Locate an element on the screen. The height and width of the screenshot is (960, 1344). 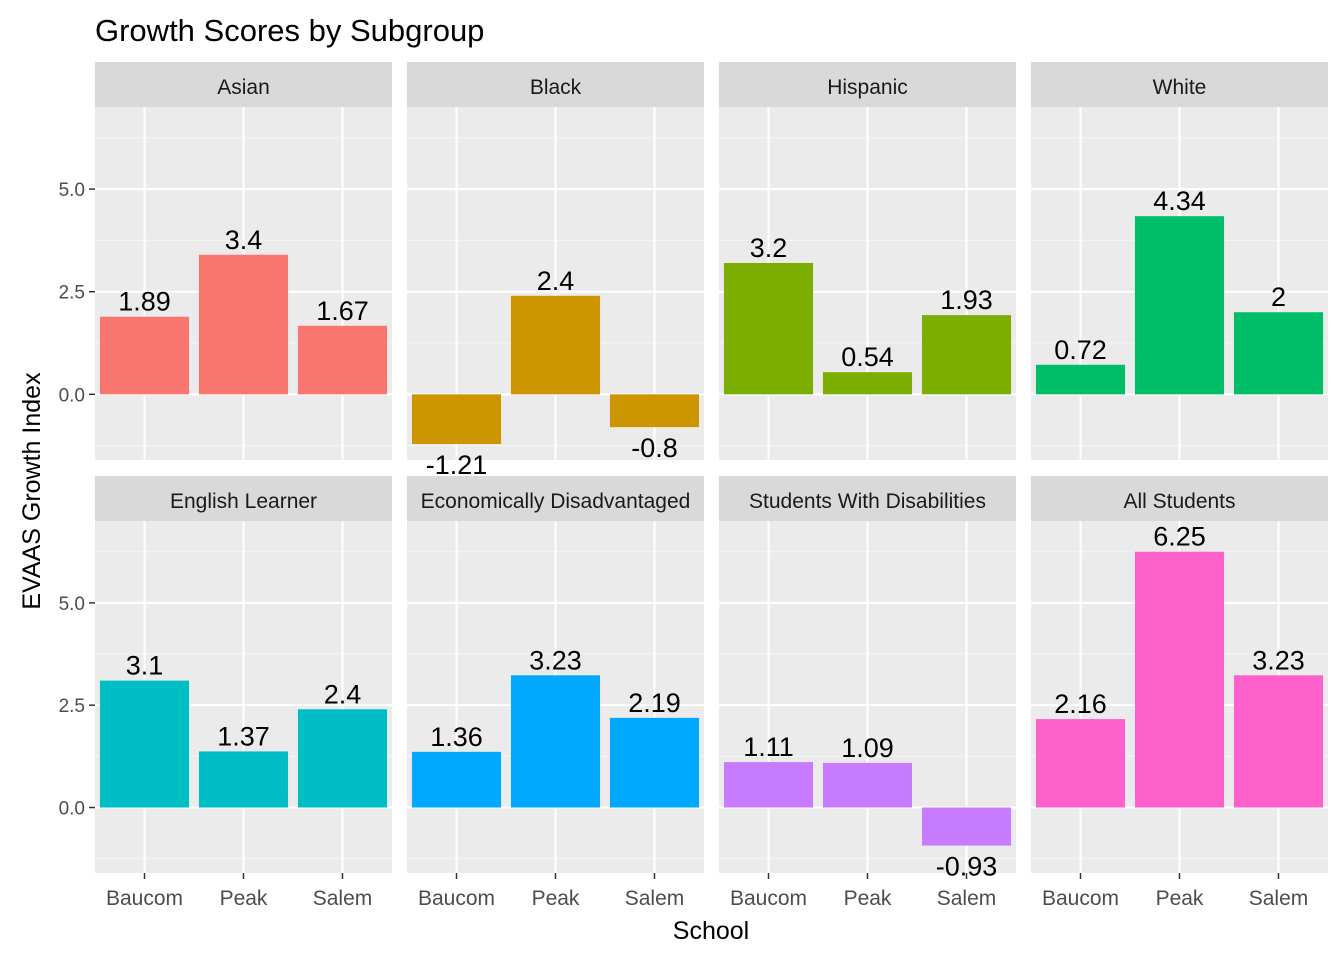
data-label: 3.2 is located at coordinates (769, 248).